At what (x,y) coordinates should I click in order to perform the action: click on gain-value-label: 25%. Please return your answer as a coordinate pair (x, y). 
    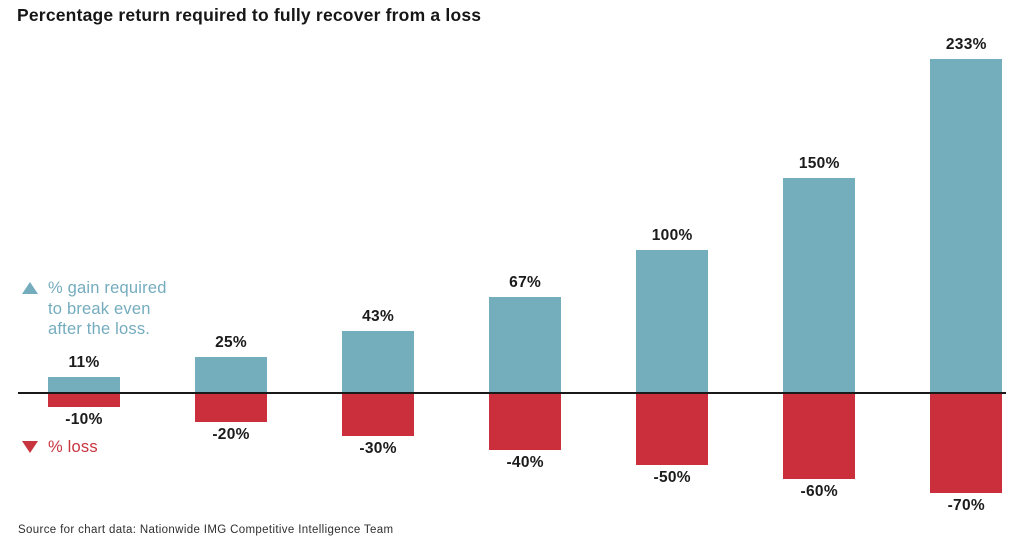
    Looking at the image, I should click on (231, 342).